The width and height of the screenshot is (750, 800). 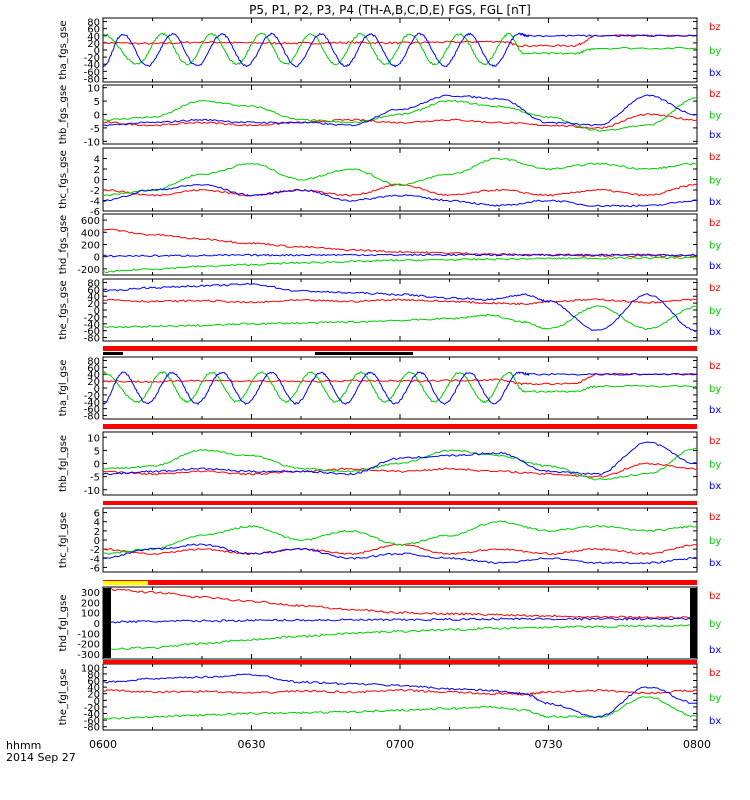 What do you see at coordinates (697, 744) in the screenshot?
I see `x-tick-label: 0800` at bounding box center [697, 744].